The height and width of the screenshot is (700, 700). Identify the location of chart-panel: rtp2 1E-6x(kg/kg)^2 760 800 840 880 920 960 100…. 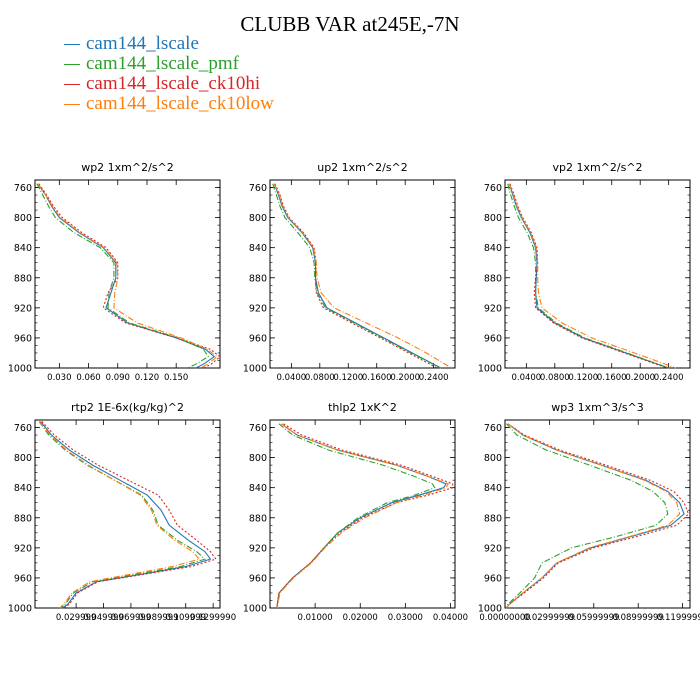
(122, 512).